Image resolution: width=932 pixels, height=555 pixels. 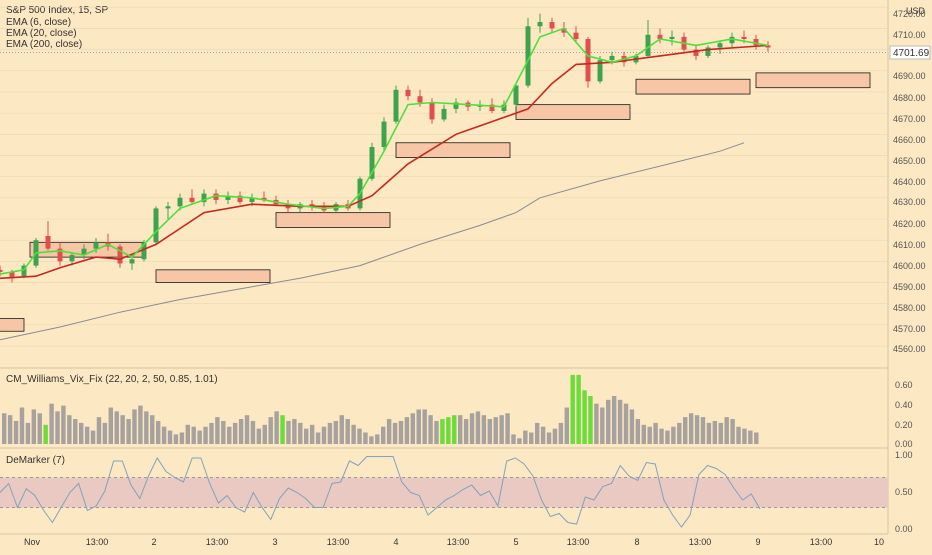 I want to click on price-tick: 4710.00, so click(x=909, y=35).